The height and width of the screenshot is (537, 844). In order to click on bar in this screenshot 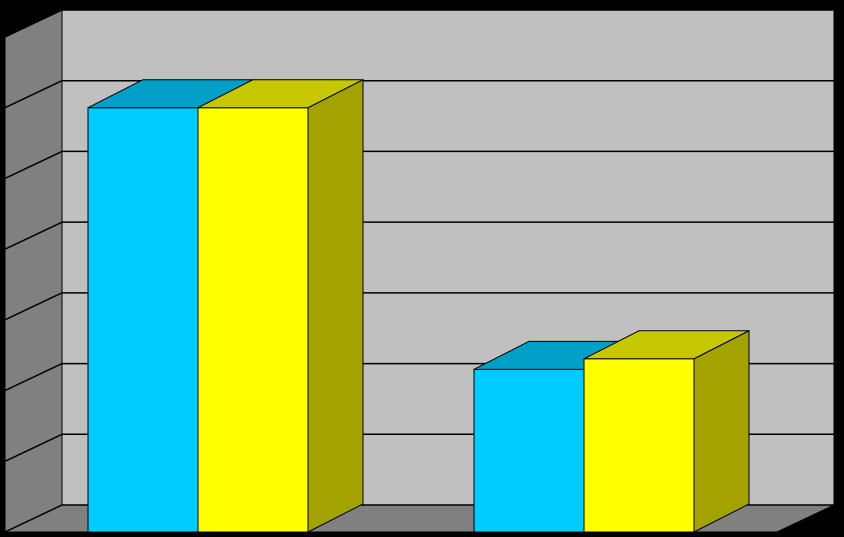, I will do `click(666, 431)`.